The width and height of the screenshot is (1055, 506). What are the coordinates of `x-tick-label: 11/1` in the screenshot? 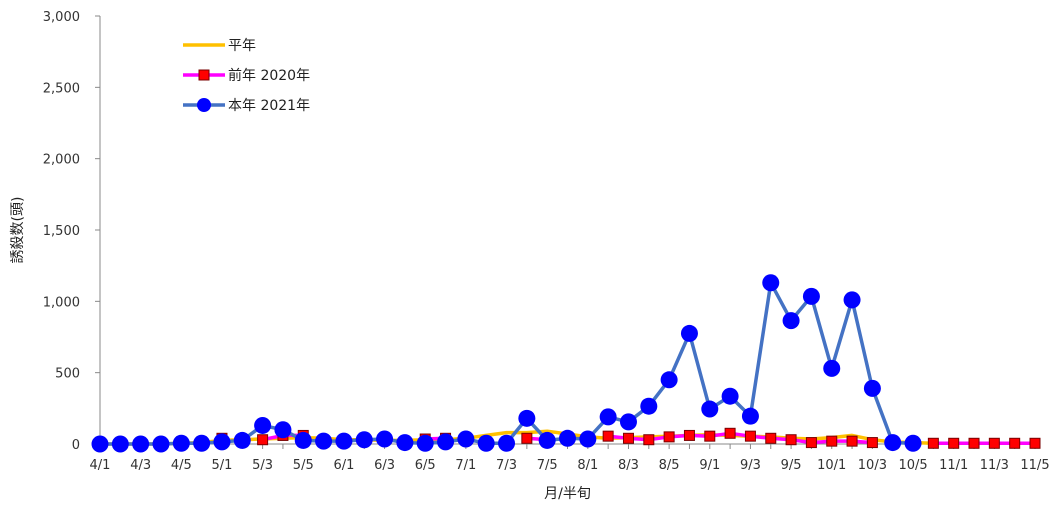 It's located at (953, 465).